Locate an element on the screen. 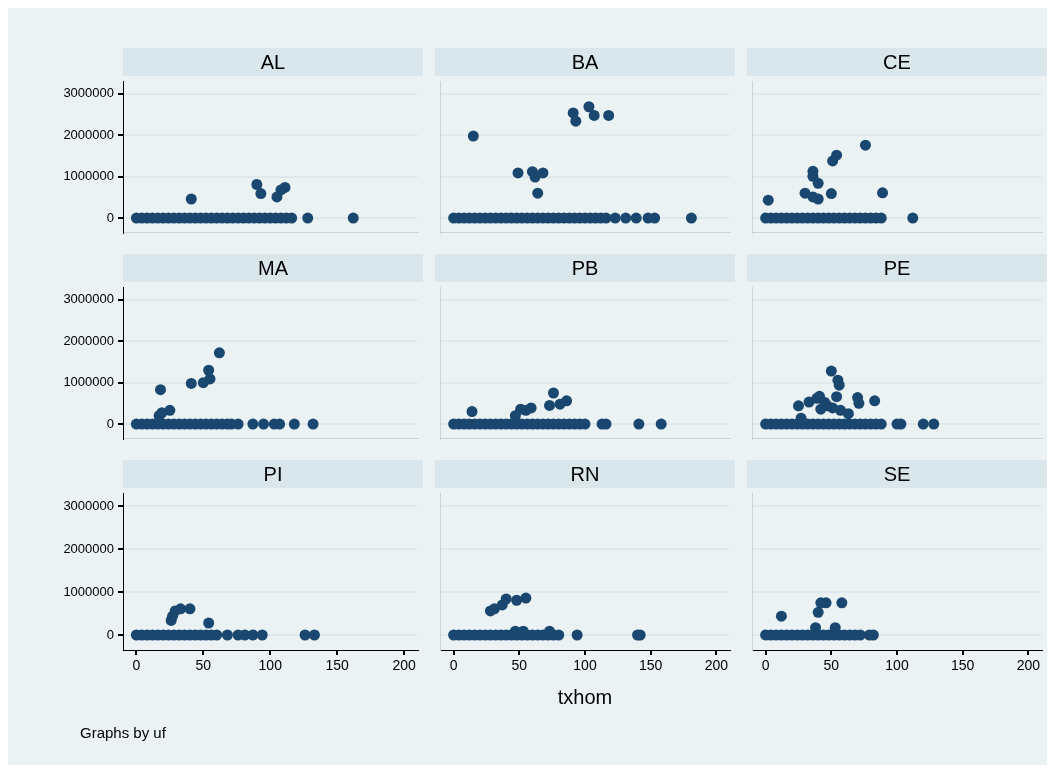 The width and height of the screenshot is (1055, 773). chart-title: CE is located at coordinates (897, 62).